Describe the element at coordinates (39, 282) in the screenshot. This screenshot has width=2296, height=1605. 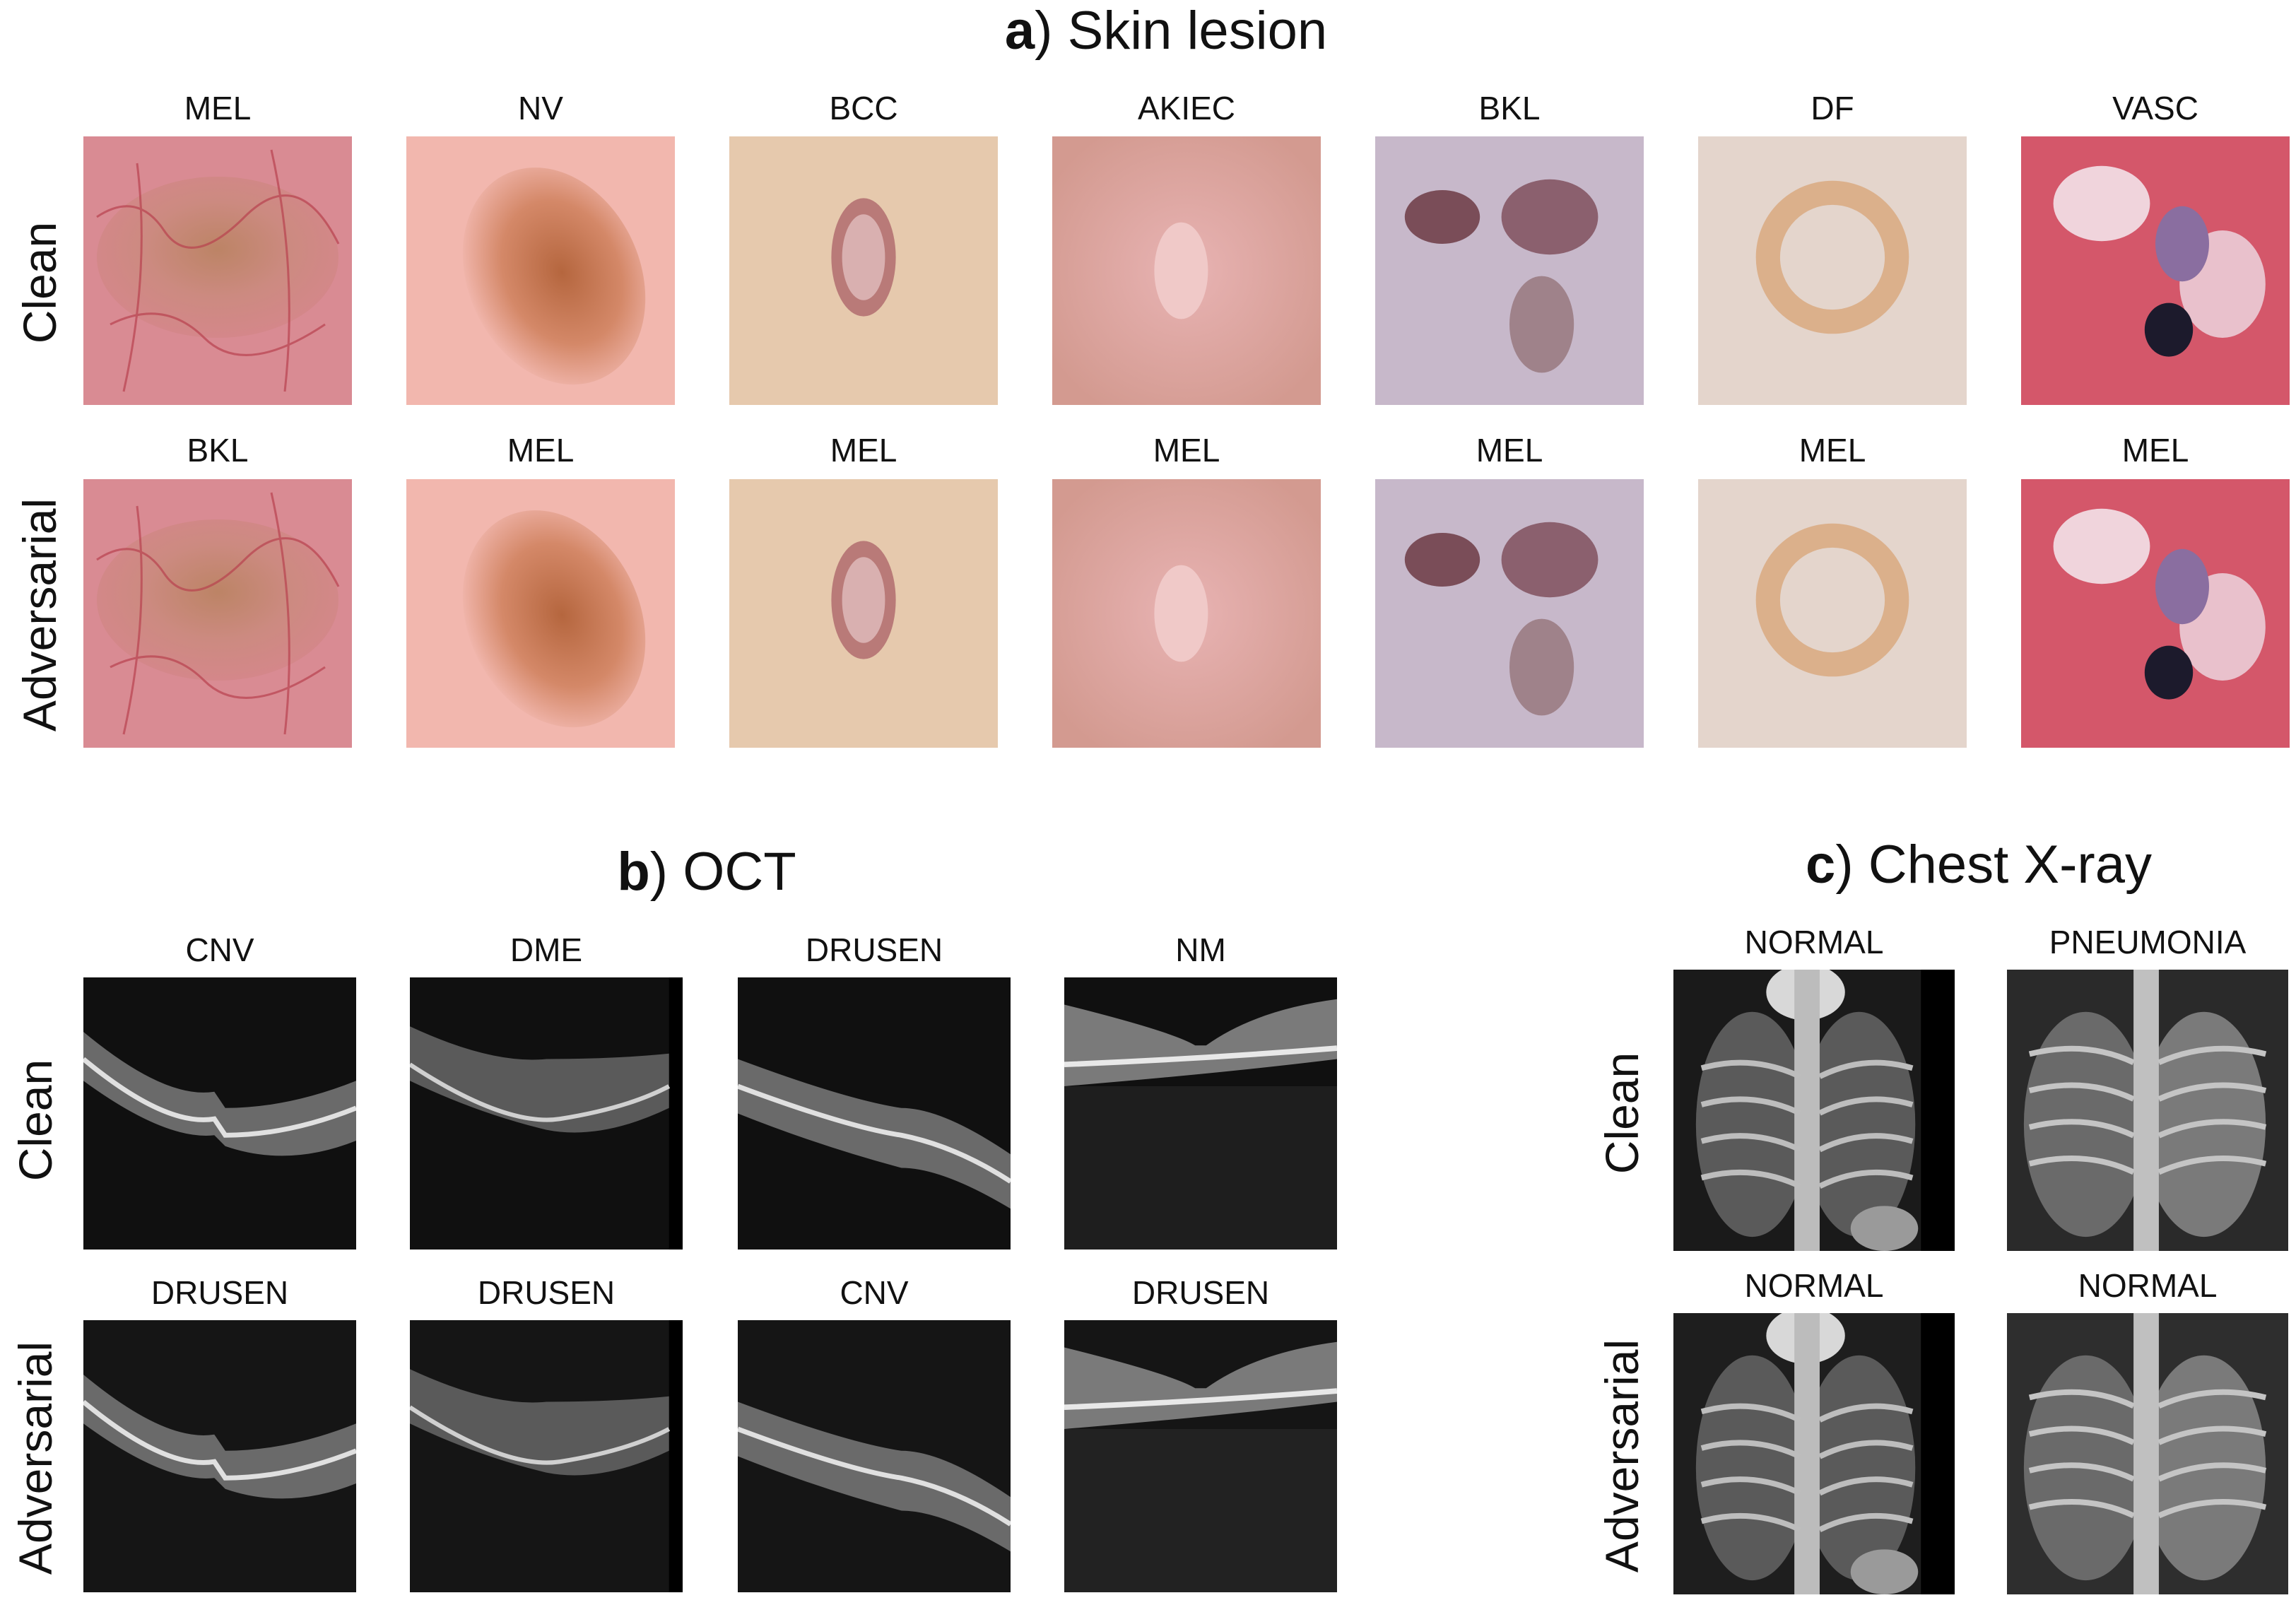
I see `panel-a-row-label-clean: Clean` at that location.